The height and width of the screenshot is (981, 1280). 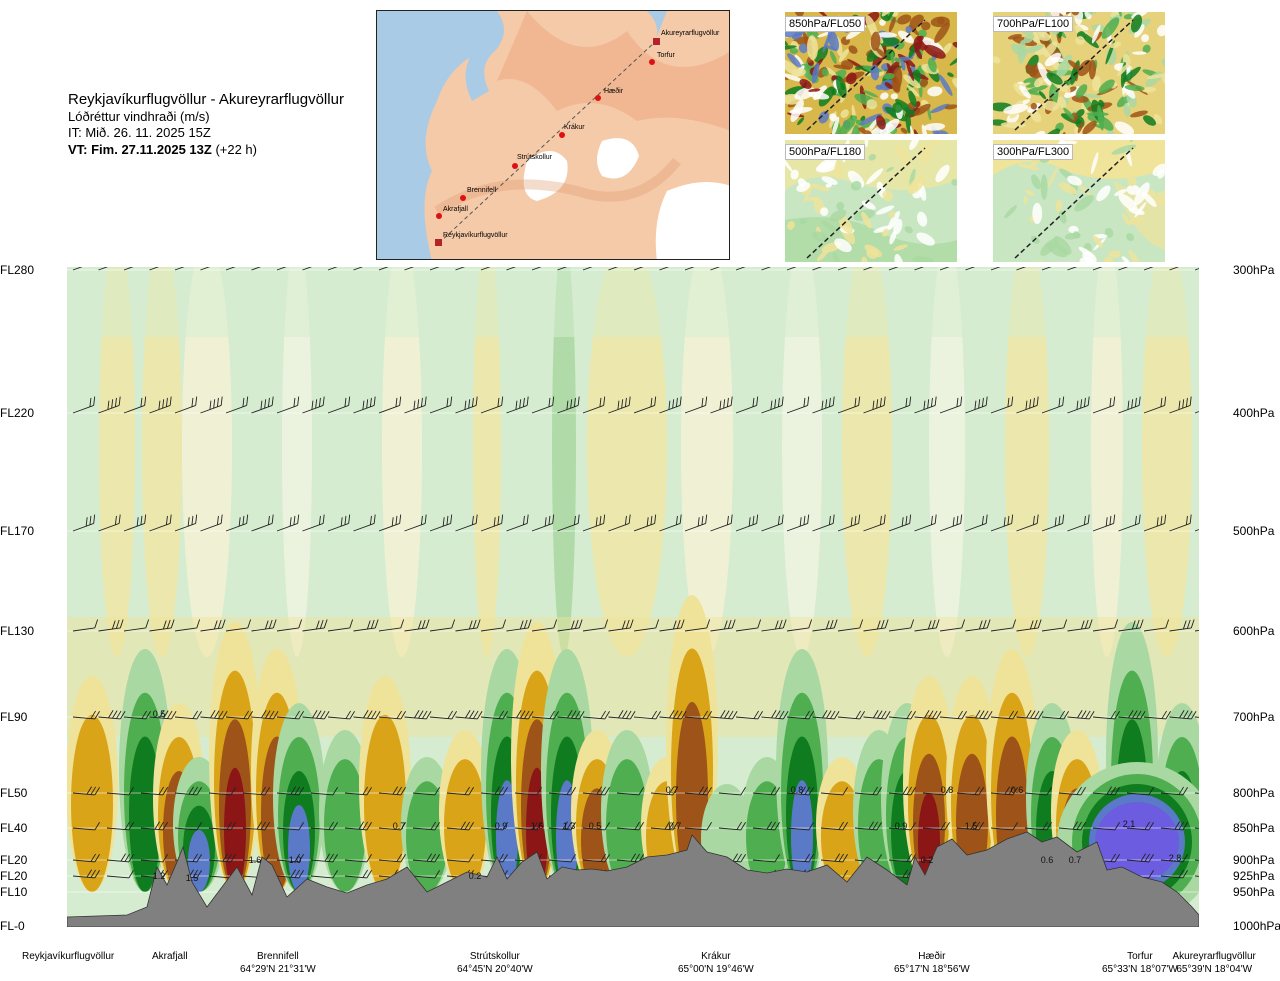 I want to click on pressure-label: 850hPa, so click(x=1254, y=828).